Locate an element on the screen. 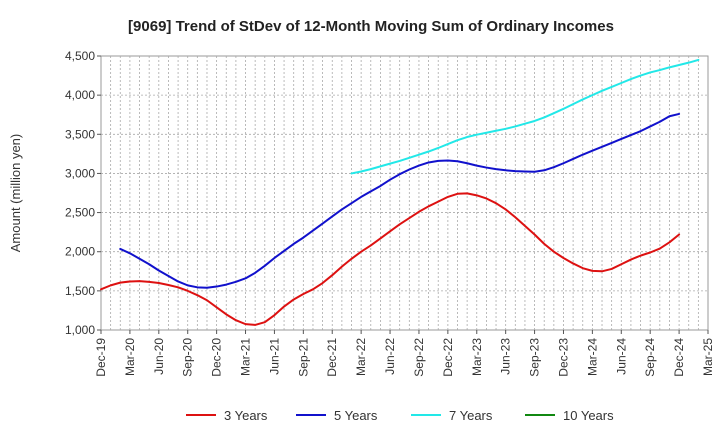 The width and height of the screenshot is (720, 440). x-tick-label: Sep-21 is located at coordinates (303, 357).